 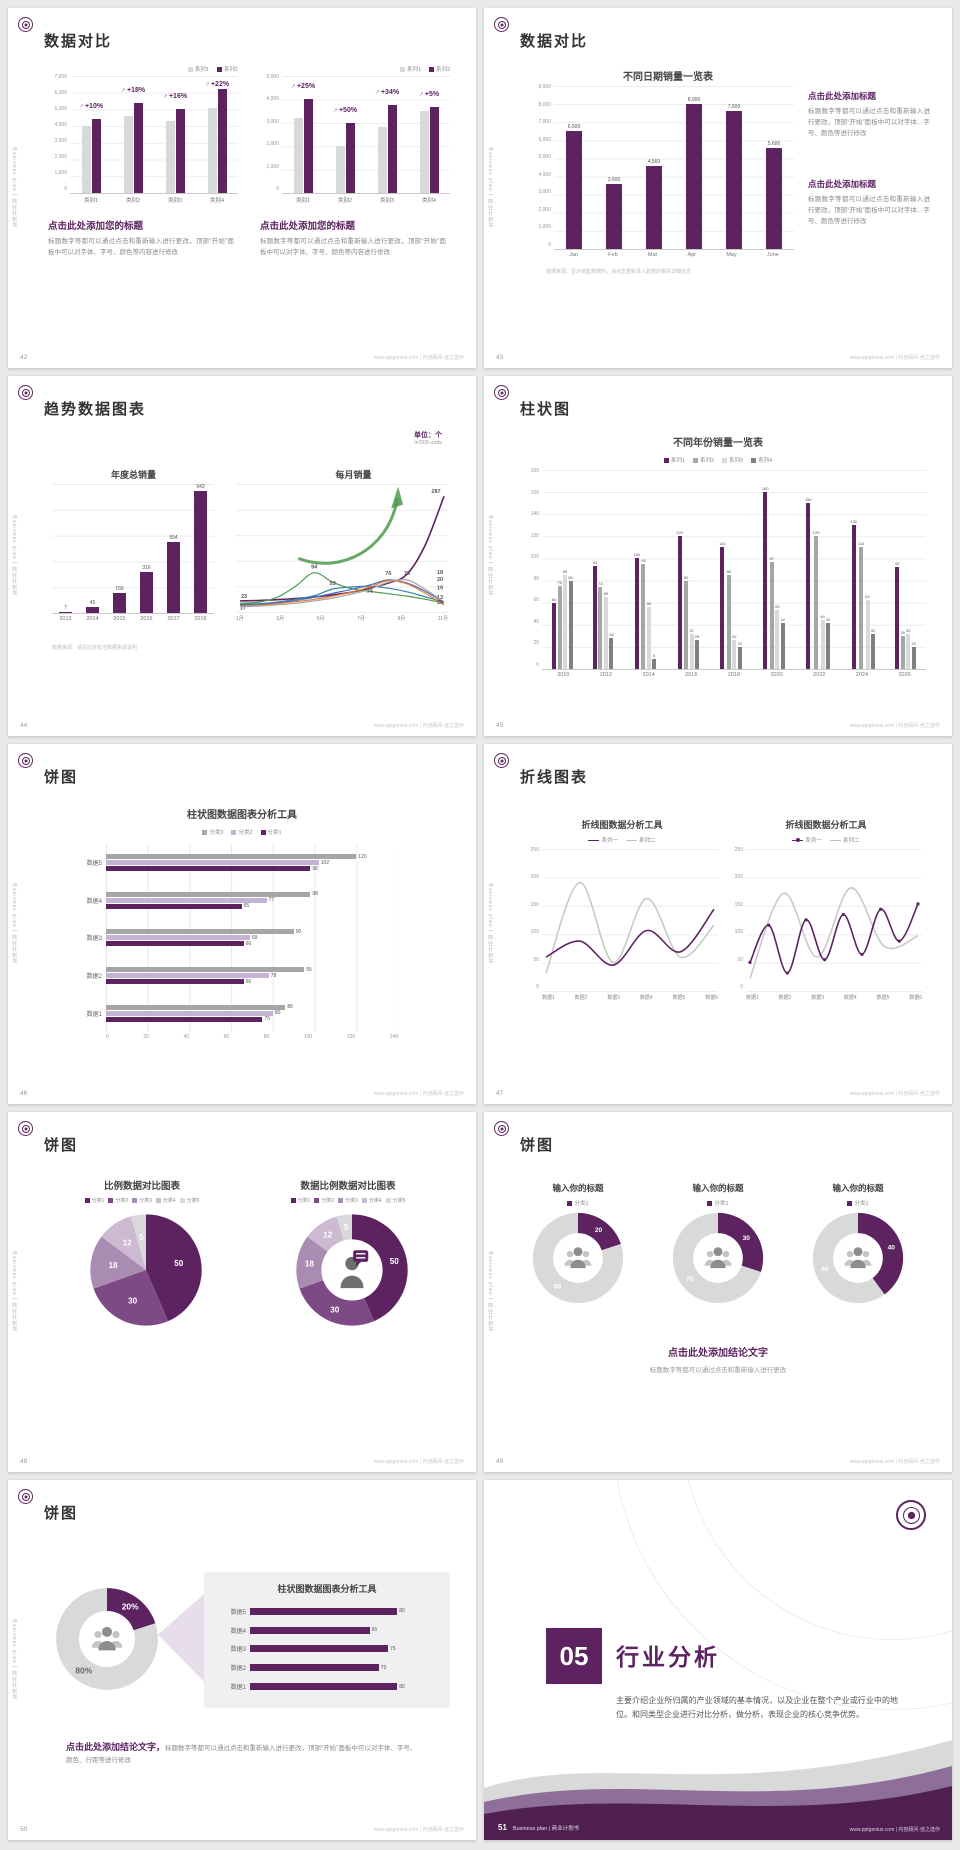 What do you see at coordinates (133, 553) in the screenshot?
I see `annual-sales-bar-chart: 7 45 156 316 554 943 2013 2014 2015 2016 2017 2018` at bounding box center [133, 553].